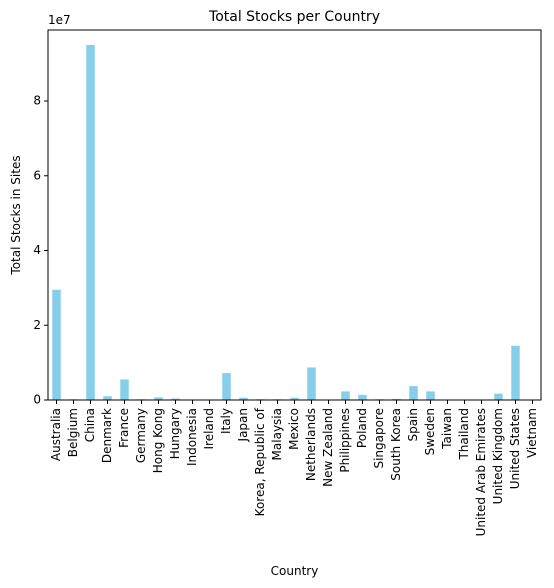  What do you see at coordinates (532, 433) in the screenshot?
I see `x-tick-label: Vietnam` at bounding box center [532, 433].